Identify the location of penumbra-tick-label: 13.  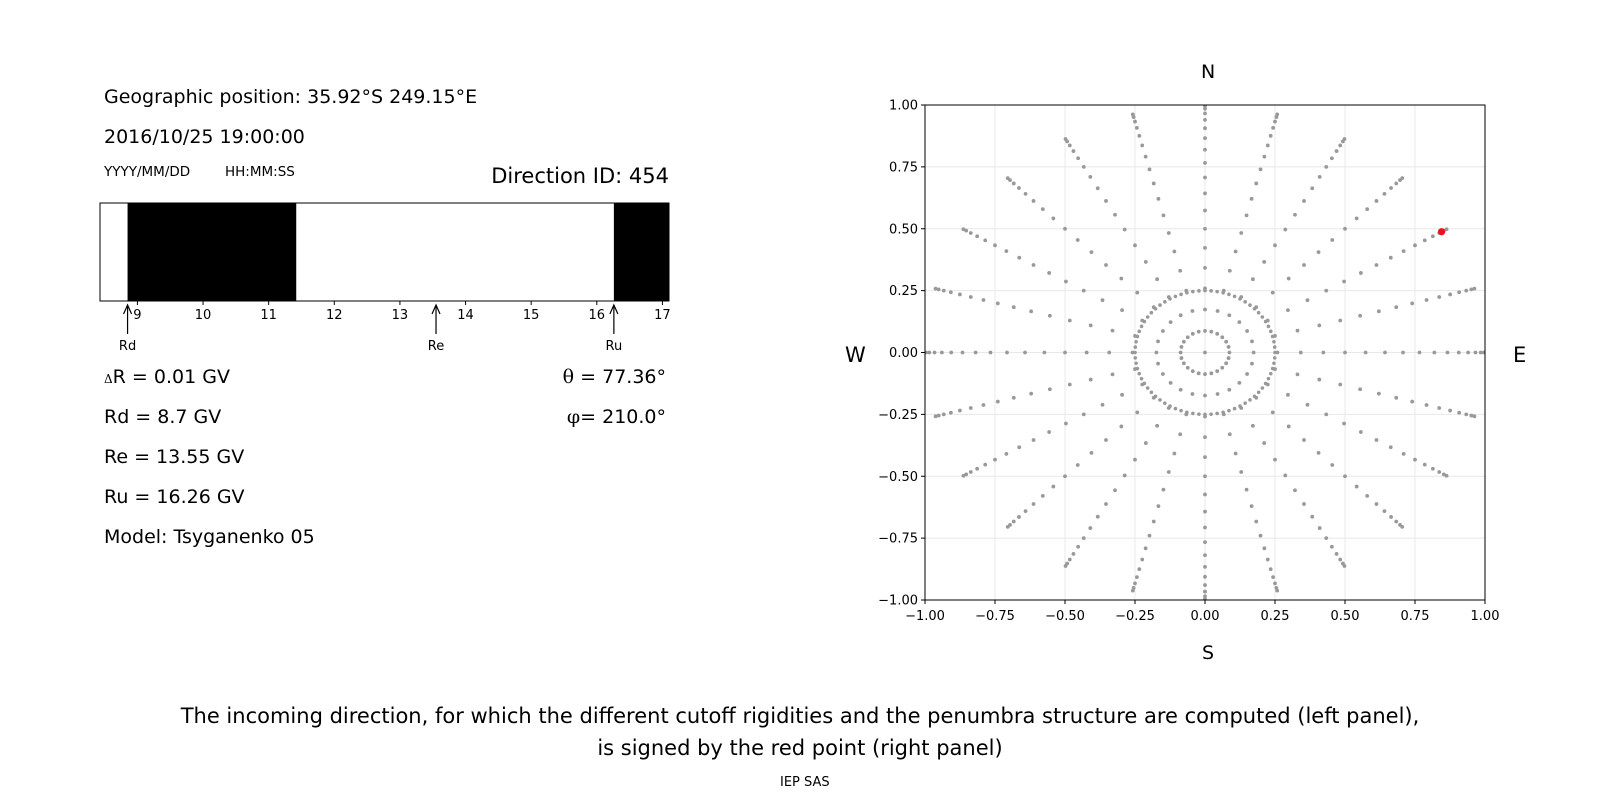
(400, 315).